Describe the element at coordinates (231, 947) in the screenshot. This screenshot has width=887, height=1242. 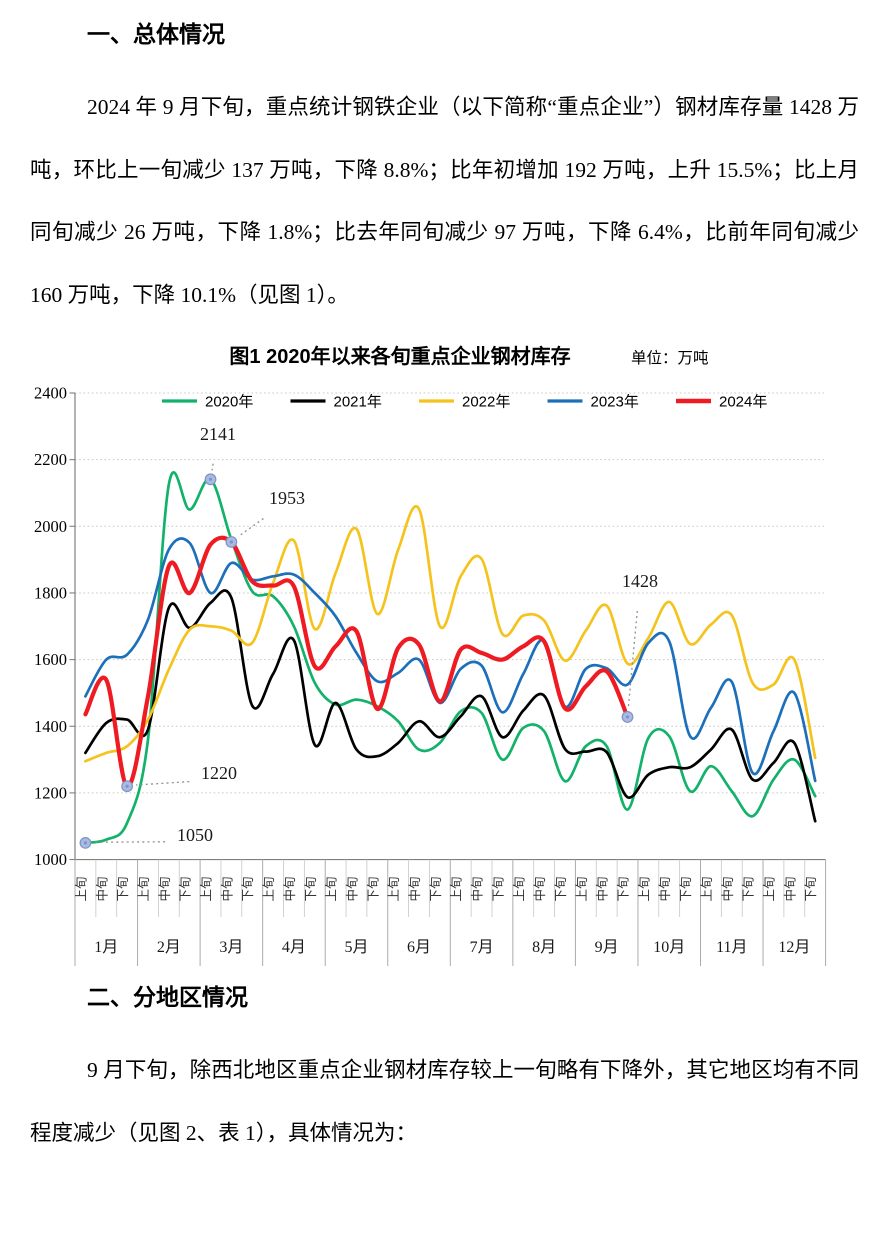
I see `x-axis-month-label: 3月` at that location.